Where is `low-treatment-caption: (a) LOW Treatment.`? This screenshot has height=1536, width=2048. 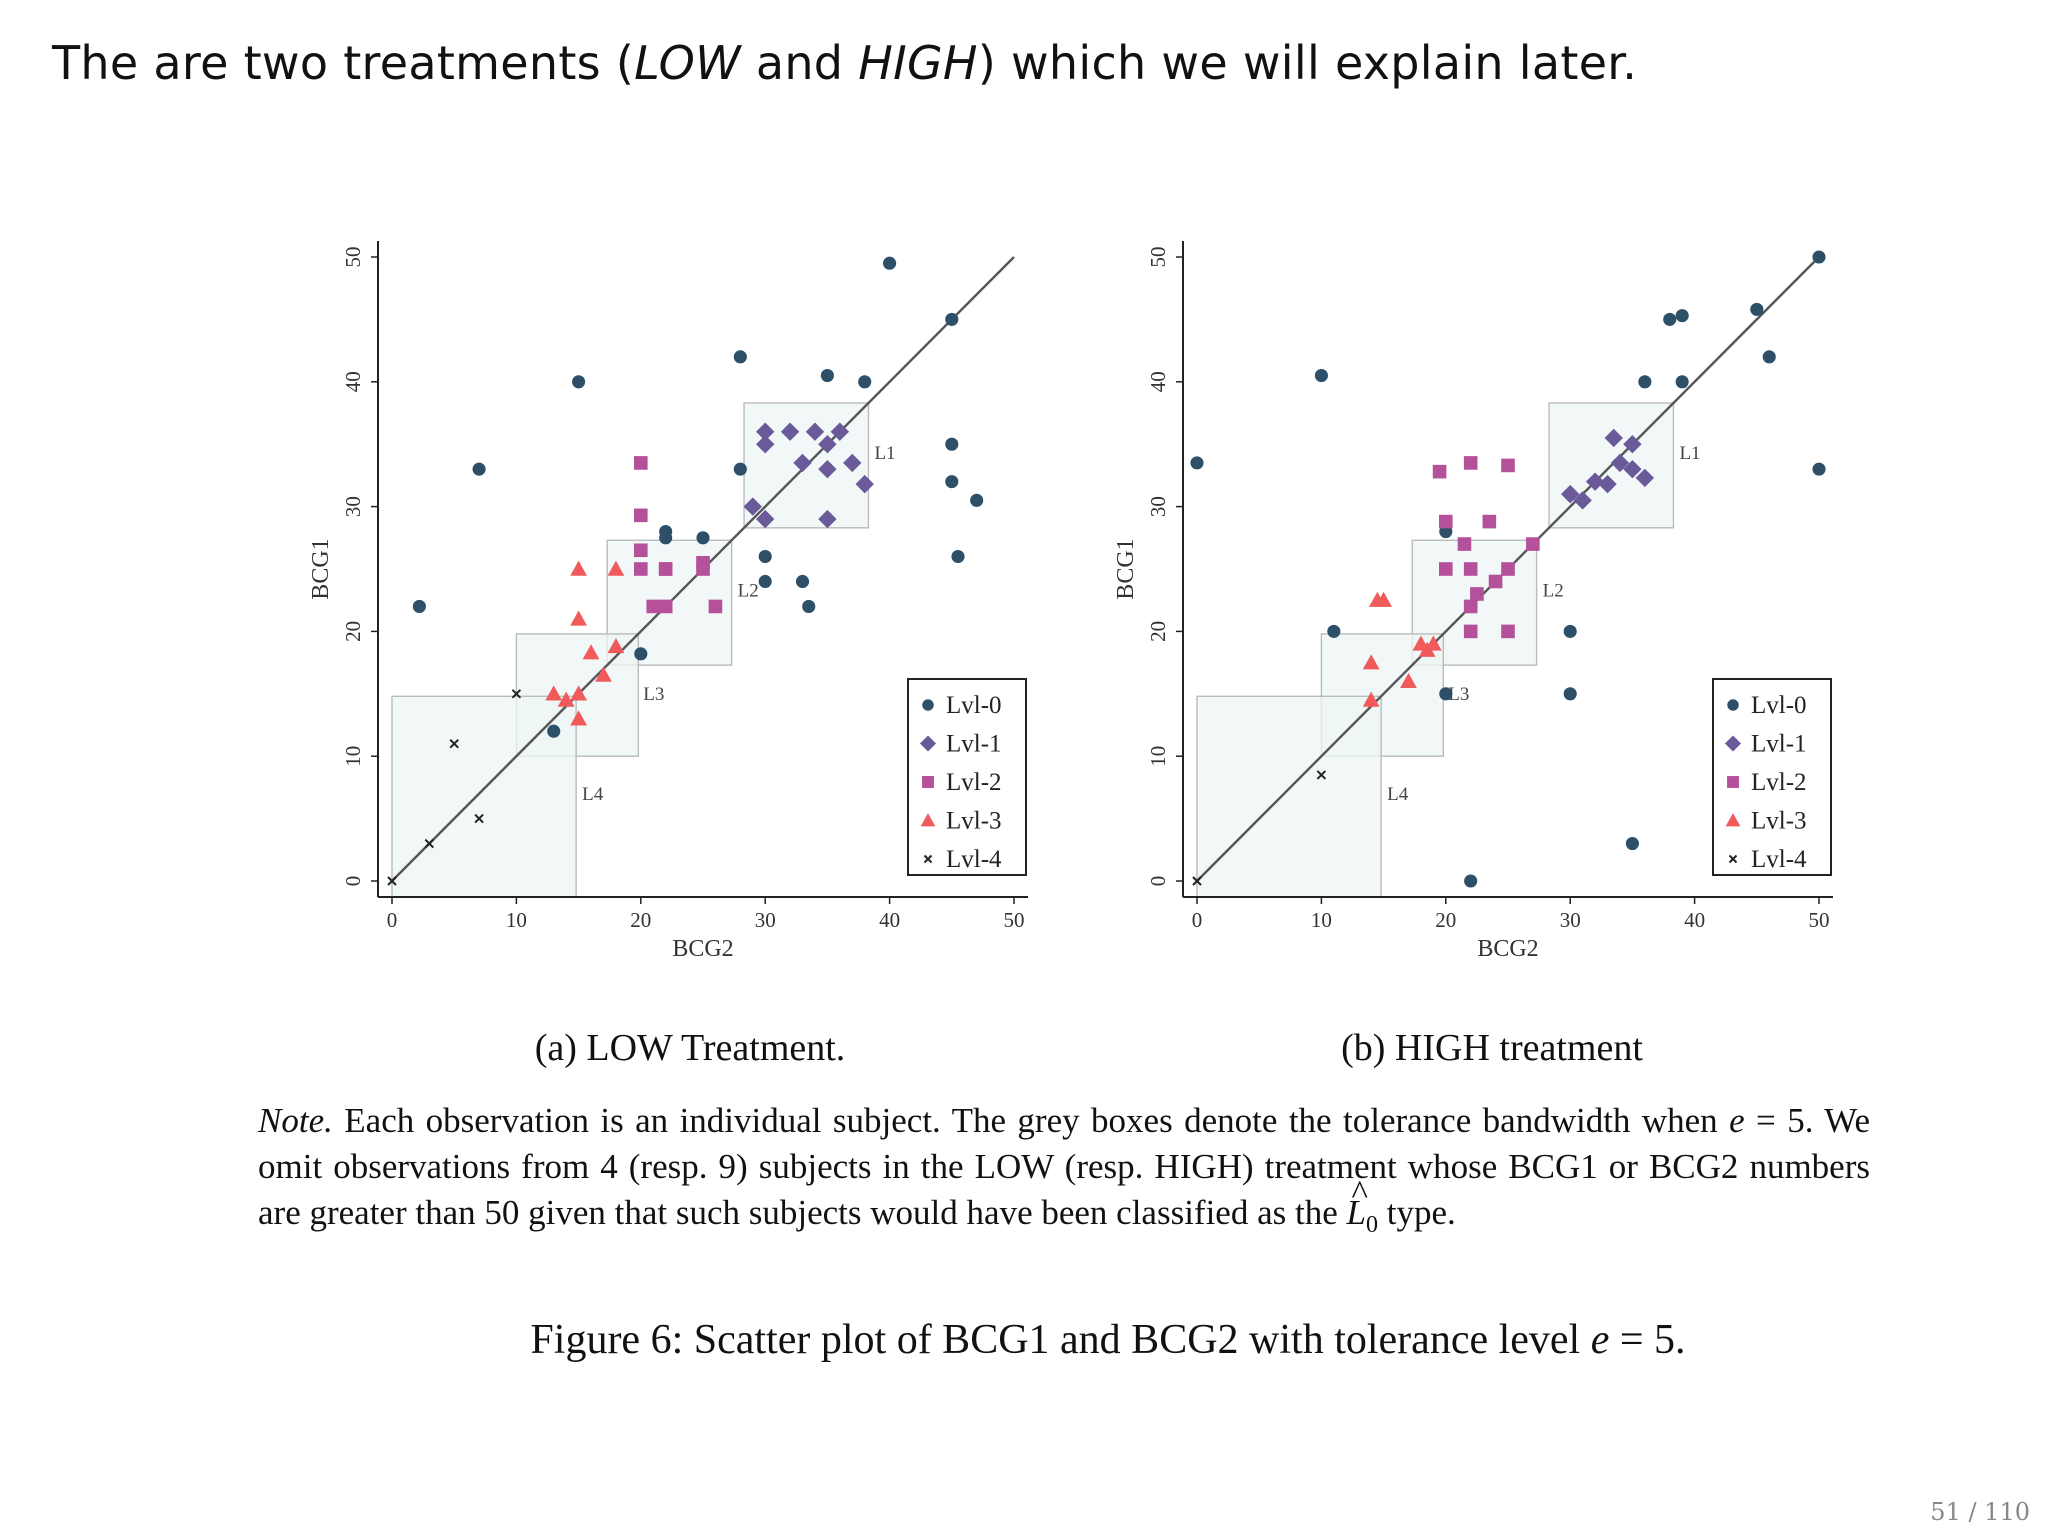
low-treatment-caption: (a) LOW Treatment. is located at coordinates (690, 1048).